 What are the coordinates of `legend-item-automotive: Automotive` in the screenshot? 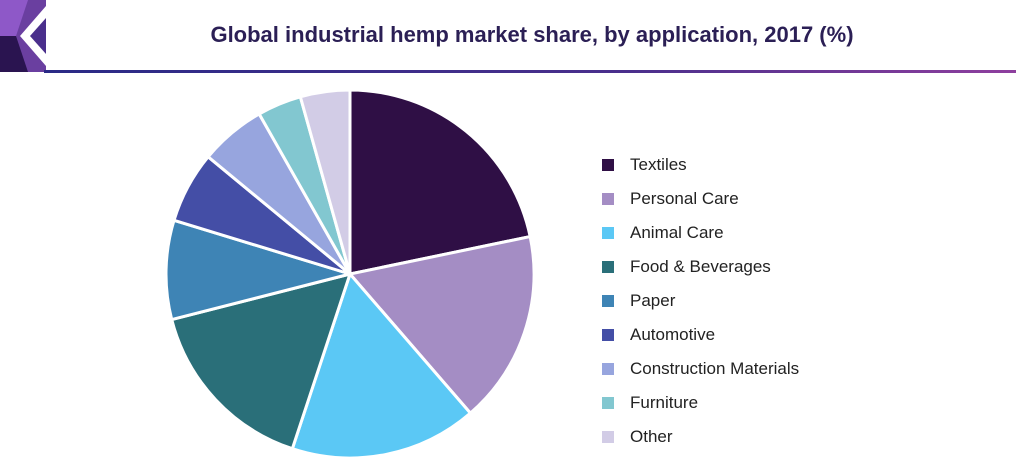 It's located at (700, 335).